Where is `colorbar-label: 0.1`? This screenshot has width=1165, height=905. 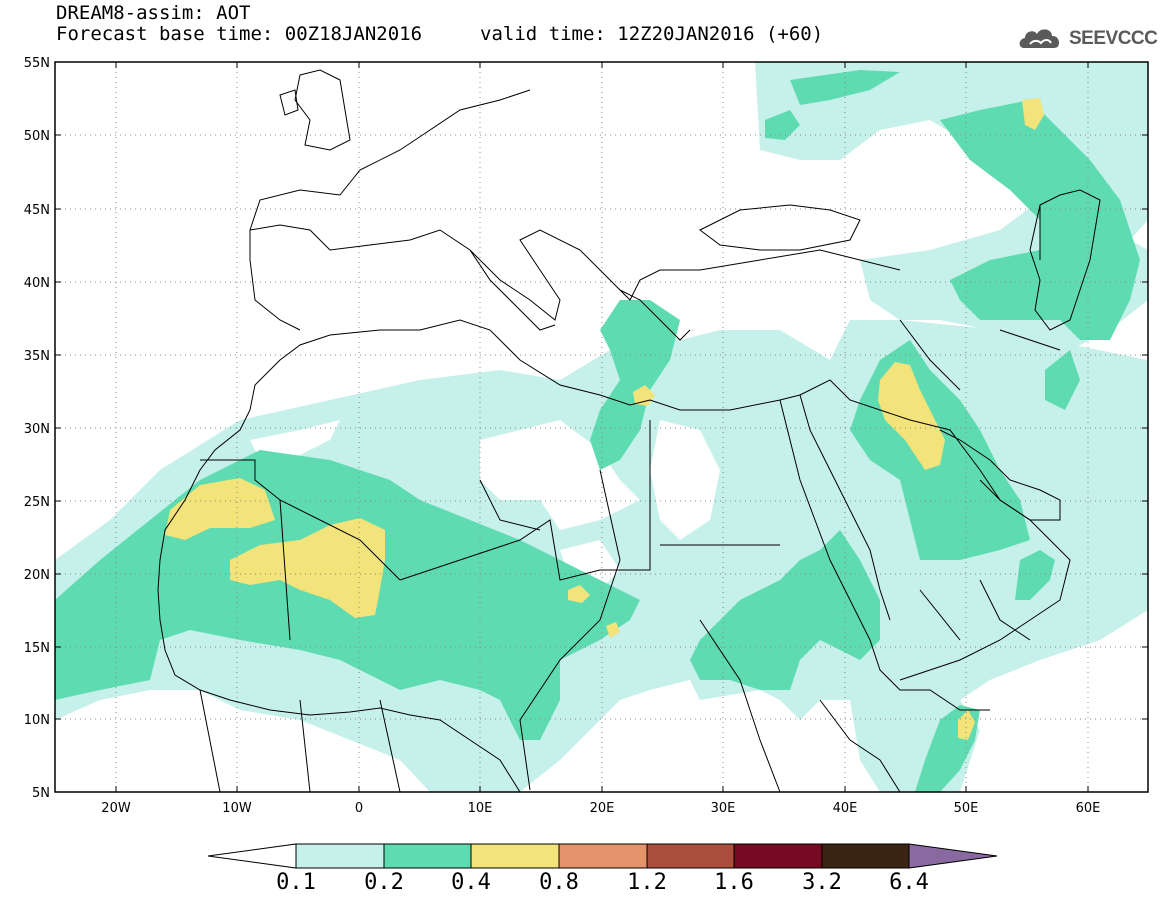
colorbar-label: 0.1 is located at coordinates (296, 882).